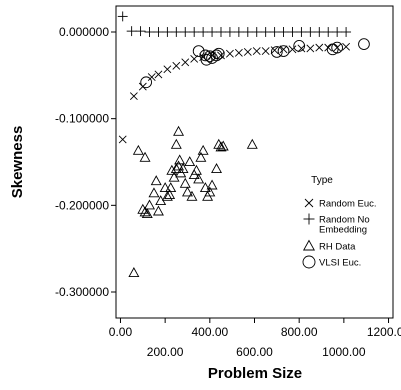 This screenshot has height=390, width=401. Describe the element at coordinates (384, 332) in the screenshot. I see `x-tick-label: 1200.00` at that location.